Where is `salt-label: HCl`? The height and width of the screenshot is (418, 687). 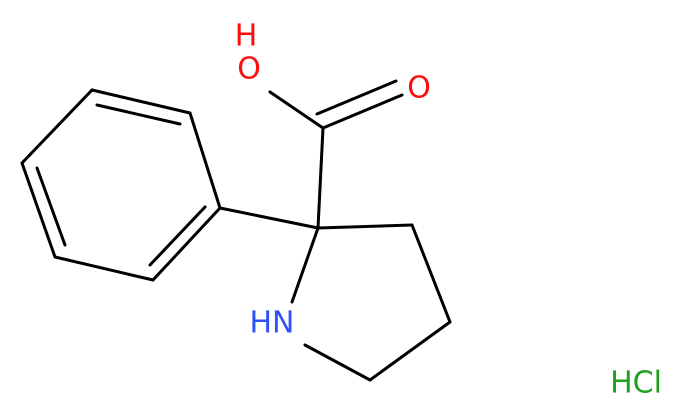 salt-label: HCl is located at coordinates (636, 383).